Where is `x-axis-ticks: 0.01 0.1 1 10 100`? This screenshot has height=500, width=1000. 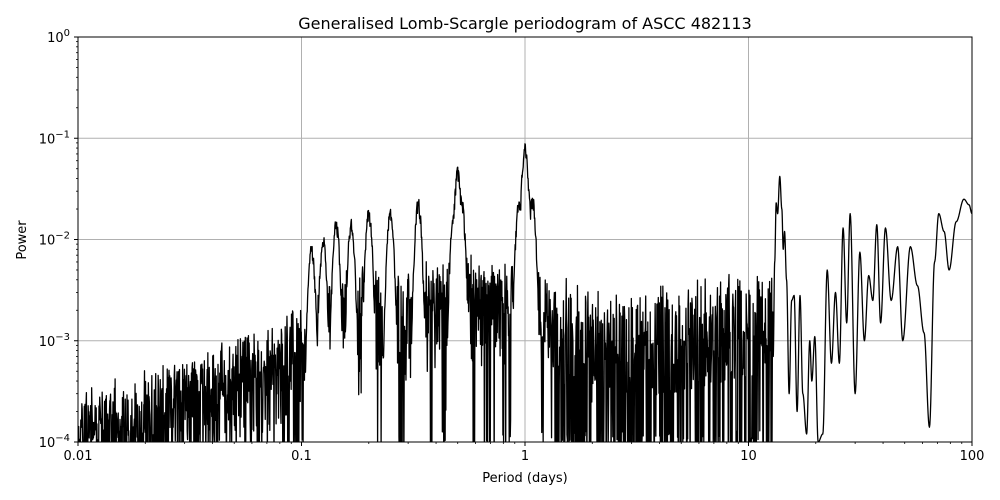
x-axis-ticks: 0.01 0.1 1 10 100 is located at coordinates (524, 453).